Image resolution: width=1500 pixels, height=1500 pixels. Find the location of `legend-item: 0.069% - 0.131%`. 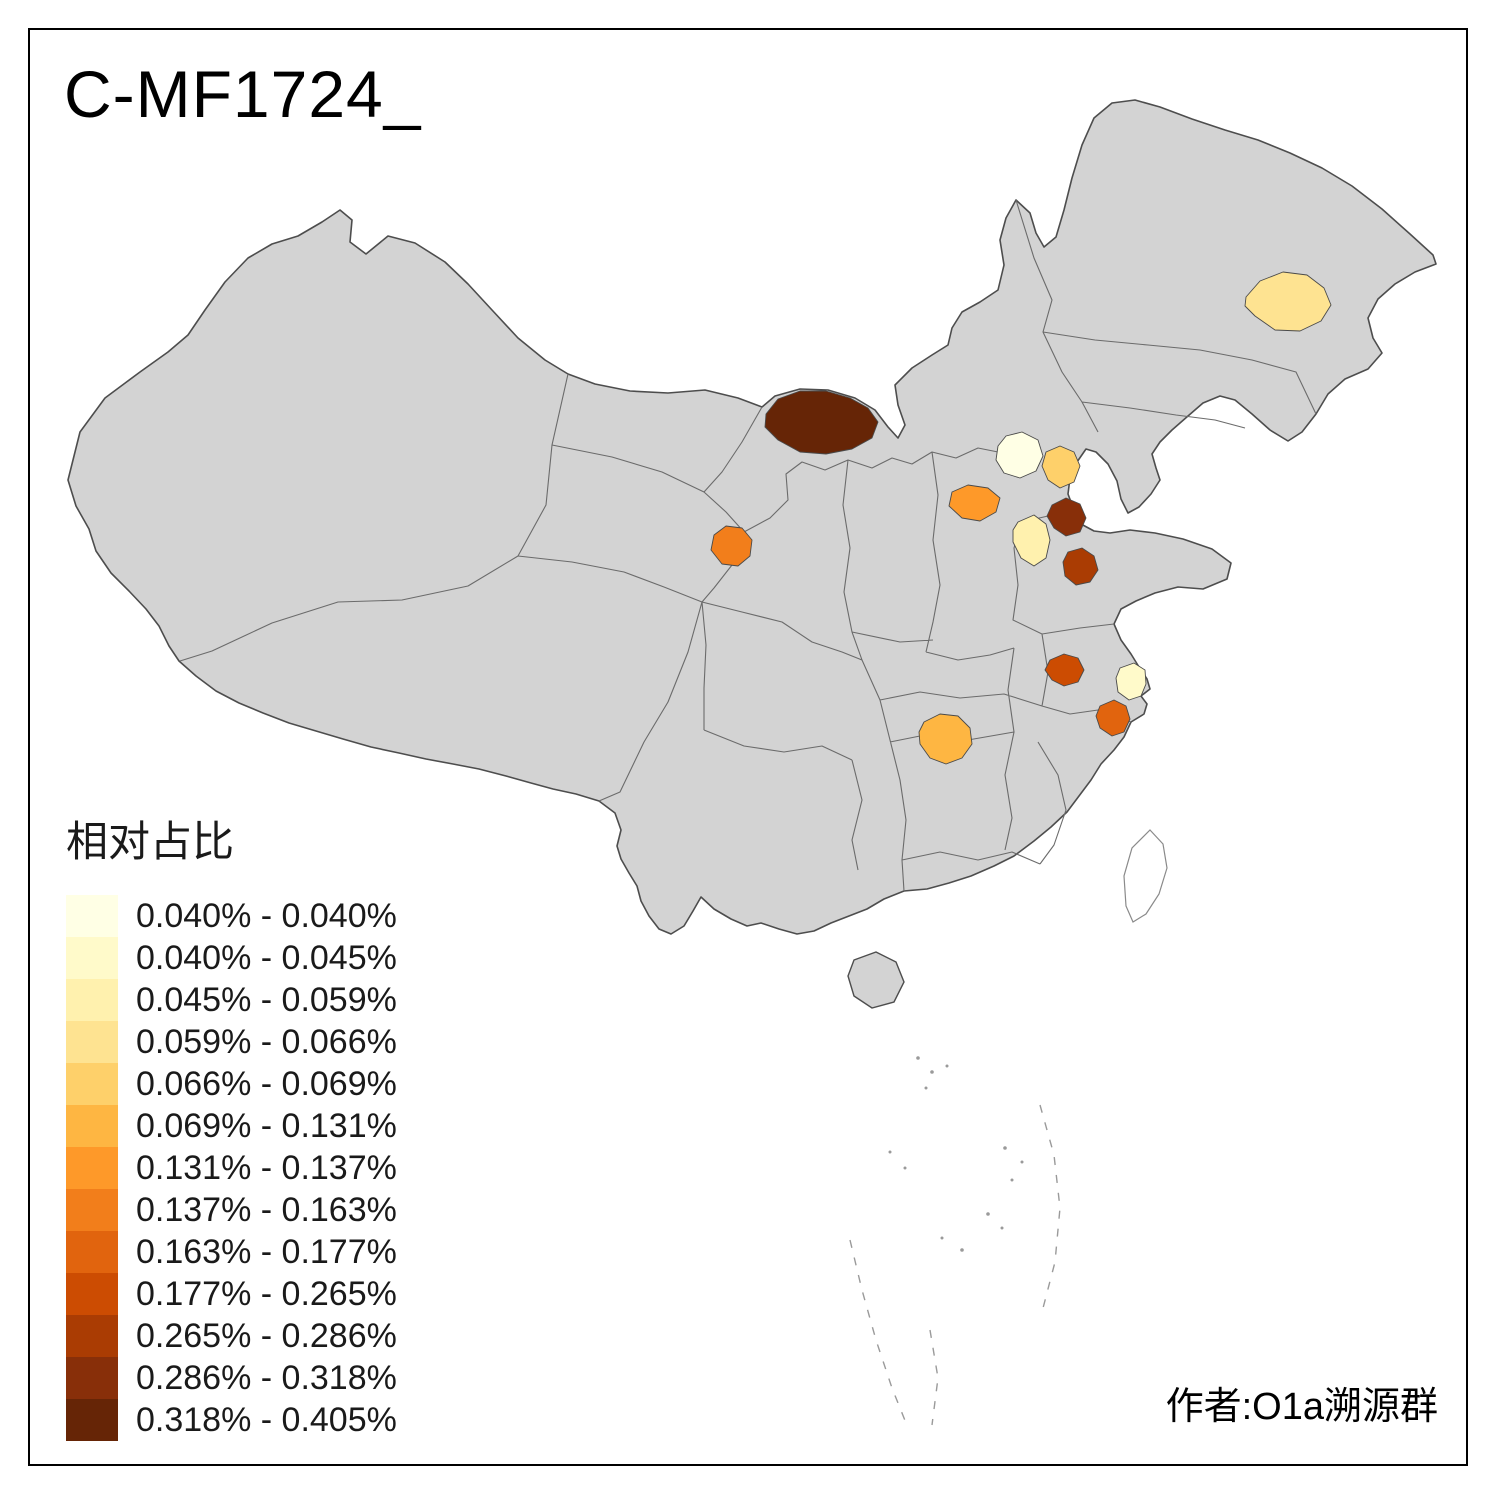

legend-item: 0.069% - 0.131% is located at coordinates (231, 1126).